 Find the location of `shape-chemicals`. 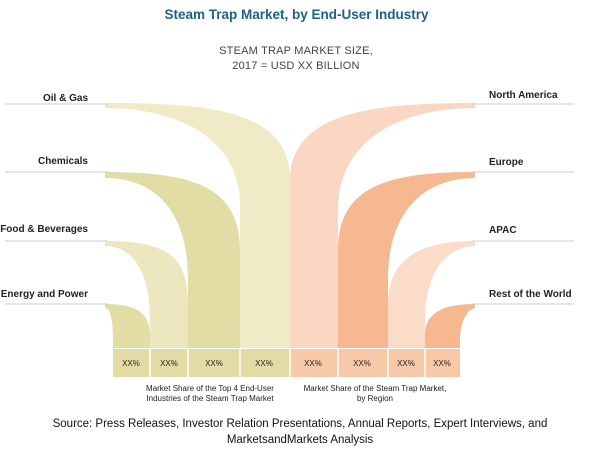

shape-chemicals is located at coordinates (172, 260).